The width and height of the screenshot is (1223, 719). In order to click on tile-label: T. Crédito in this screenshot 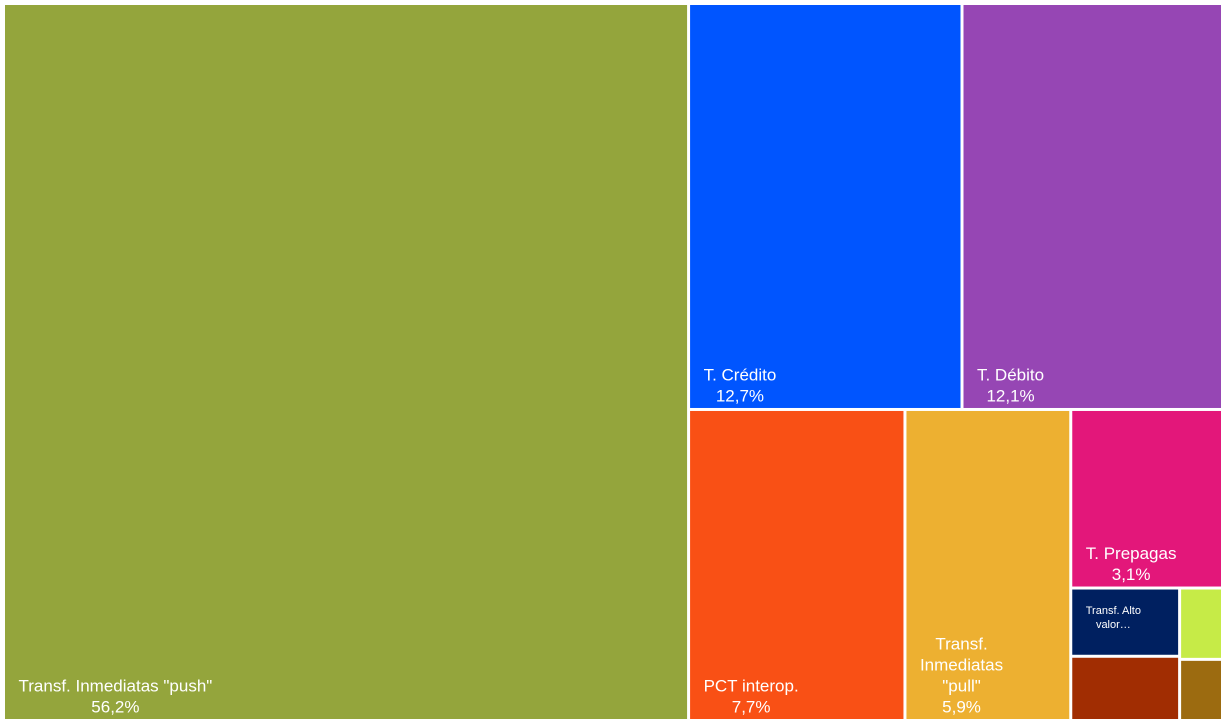, I will do `click(740, 374)`.